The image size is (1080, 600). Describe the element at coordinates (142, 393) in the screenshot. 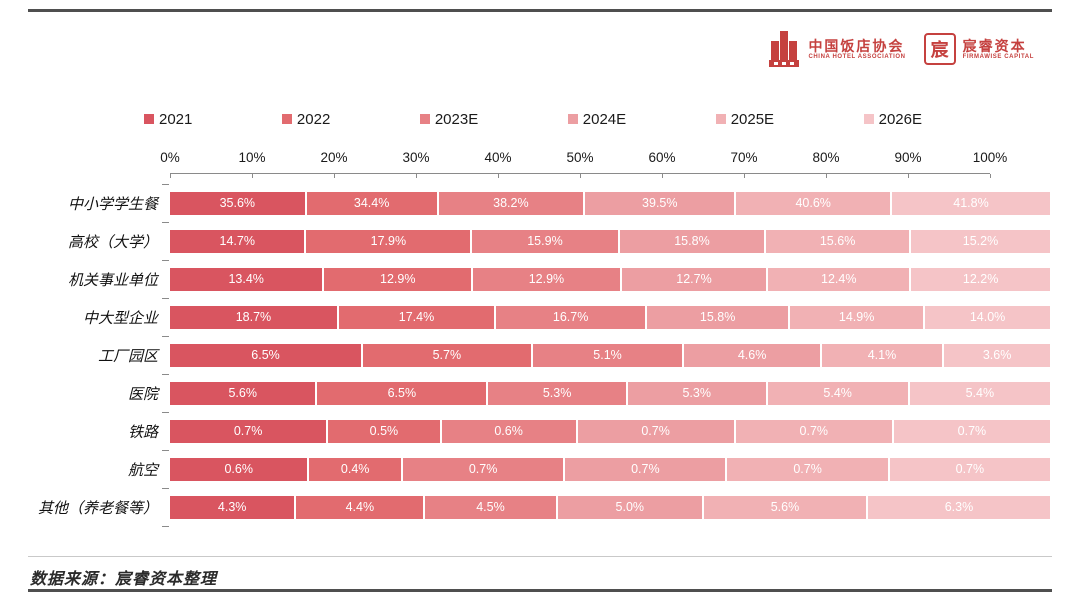

I see `category-label: 医院` at that location.